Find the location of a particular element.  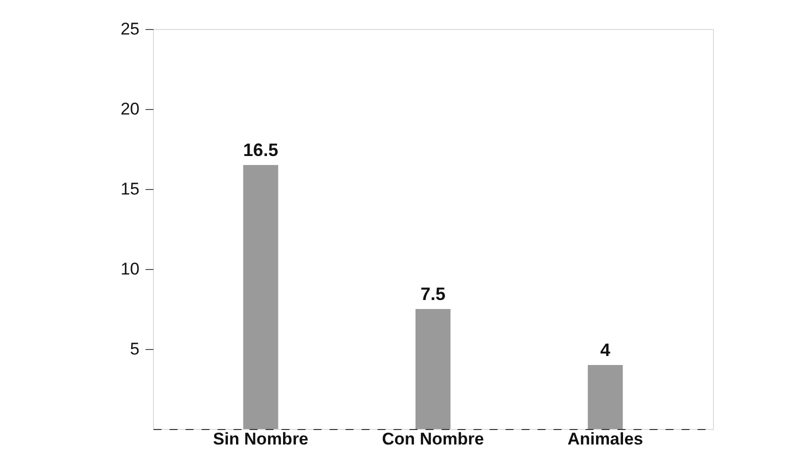

y-tick-label: 10 is located at coordinates (130, 269).